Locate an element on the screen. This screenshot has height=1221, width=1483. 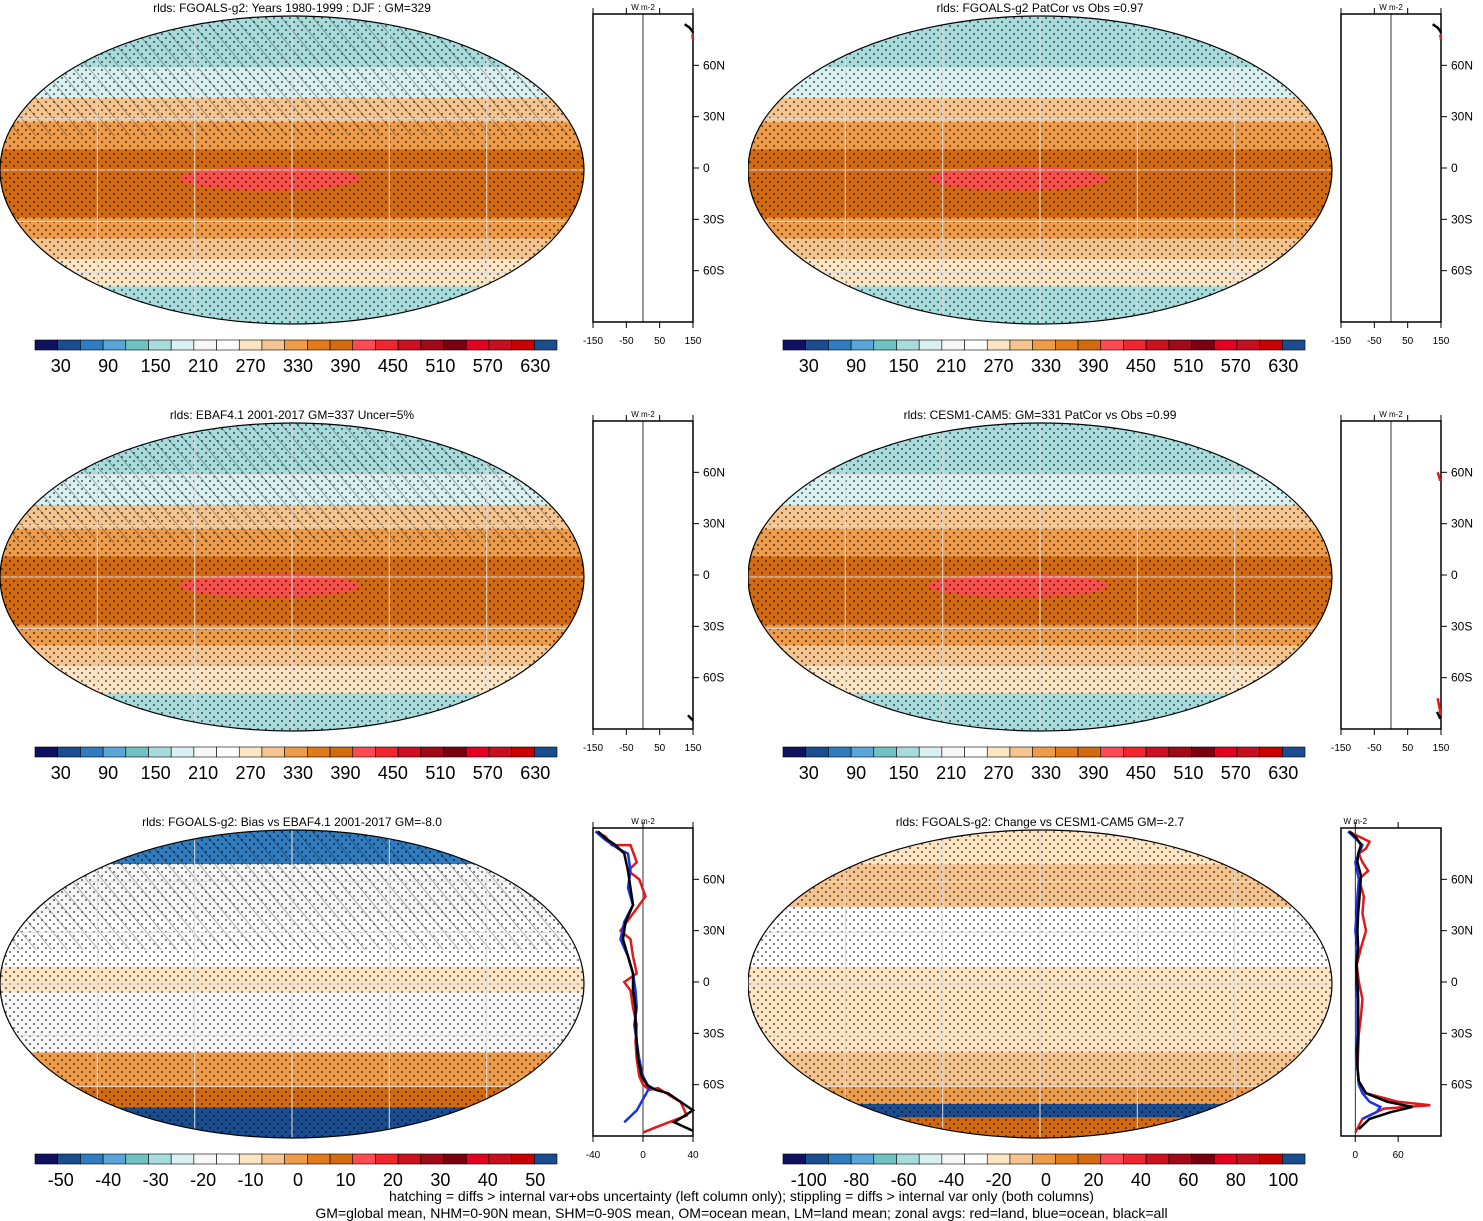
zonal-xtick-label: 0 is located at coordinates (643, 1155).